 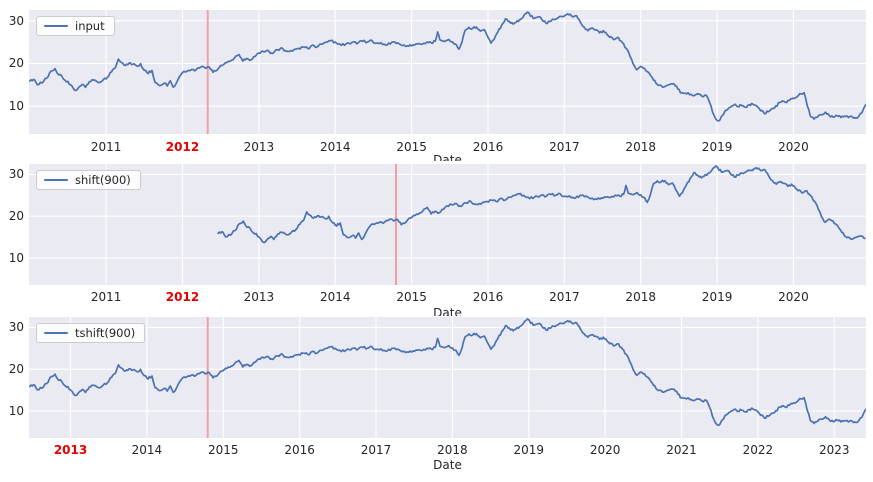 I want to click on legend-label: tshift(900), so click(x=105, y=333).